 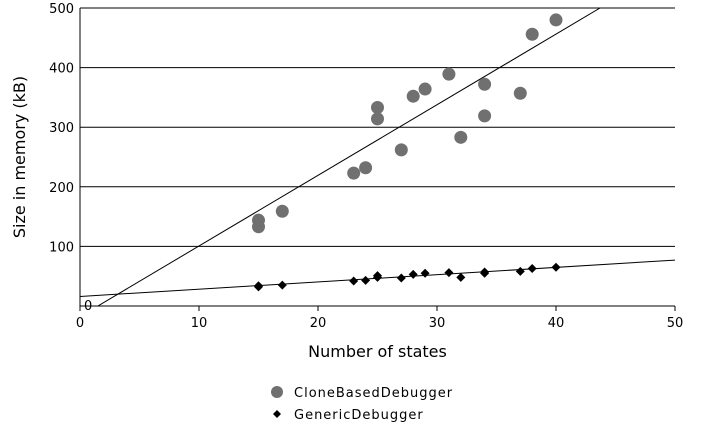 What do you see at coordinates (88, 306) in the screenshot?
I see `y-tick-label-0: 0` at bounding box center [88, 306].